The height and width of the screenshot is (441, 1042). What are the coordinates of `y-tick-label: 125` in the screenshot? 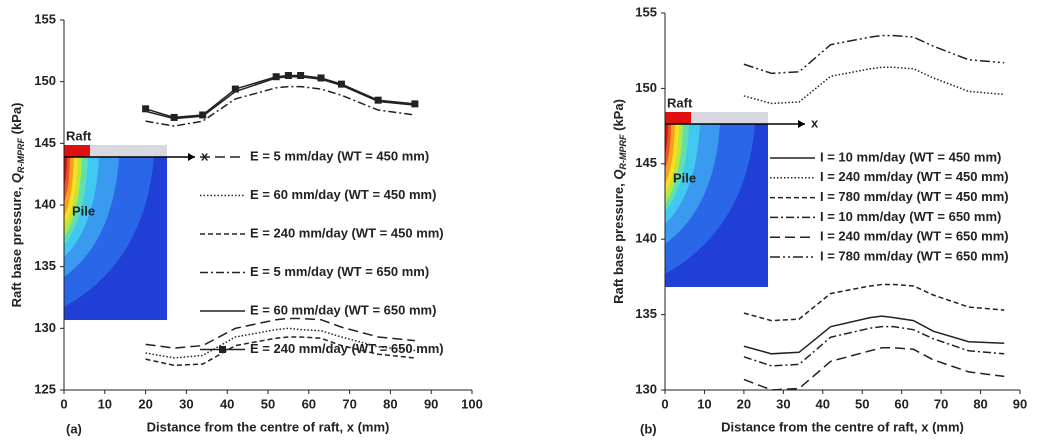 It's located at (45, 388).